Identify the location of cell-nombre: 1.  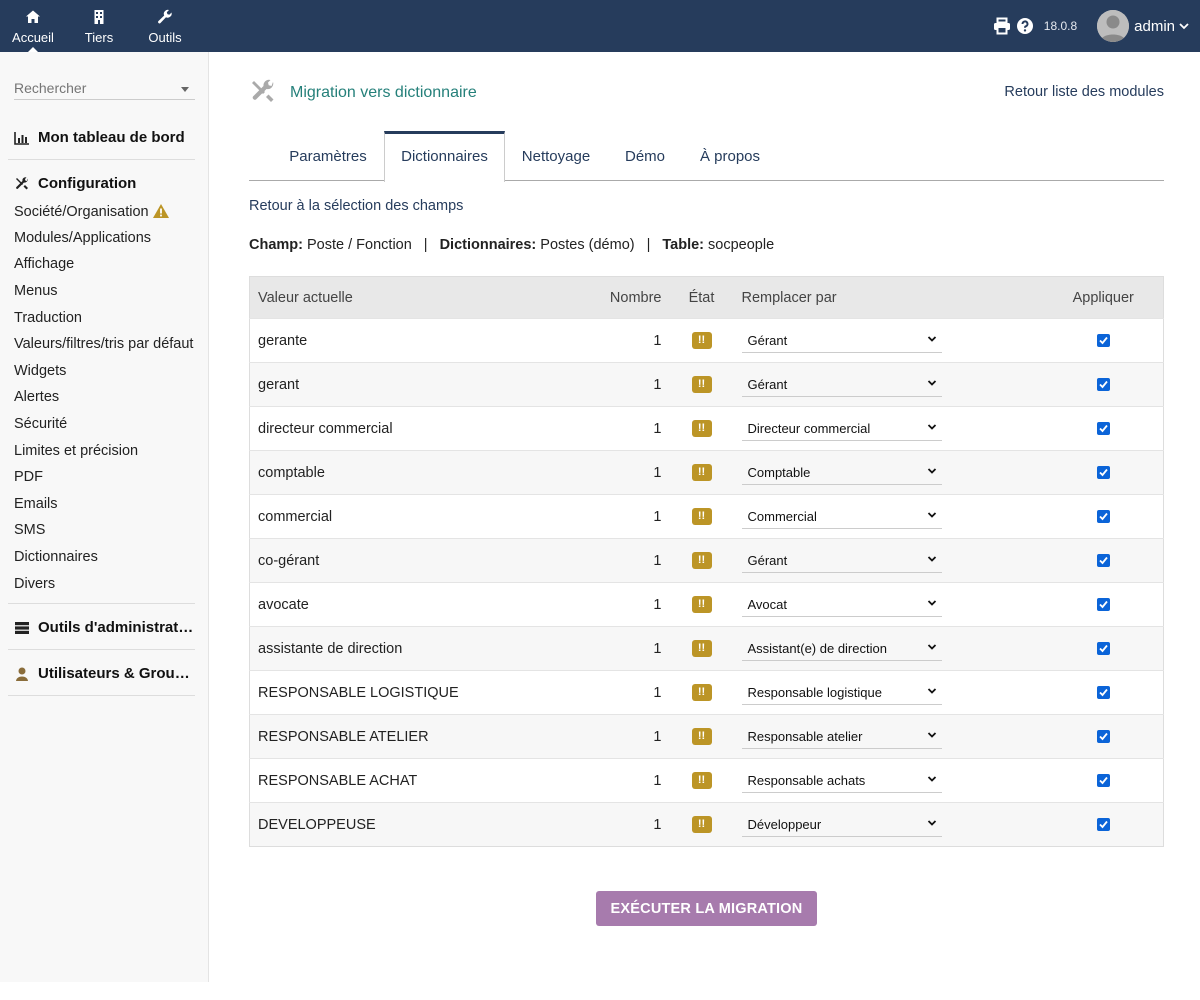
(629, 780).